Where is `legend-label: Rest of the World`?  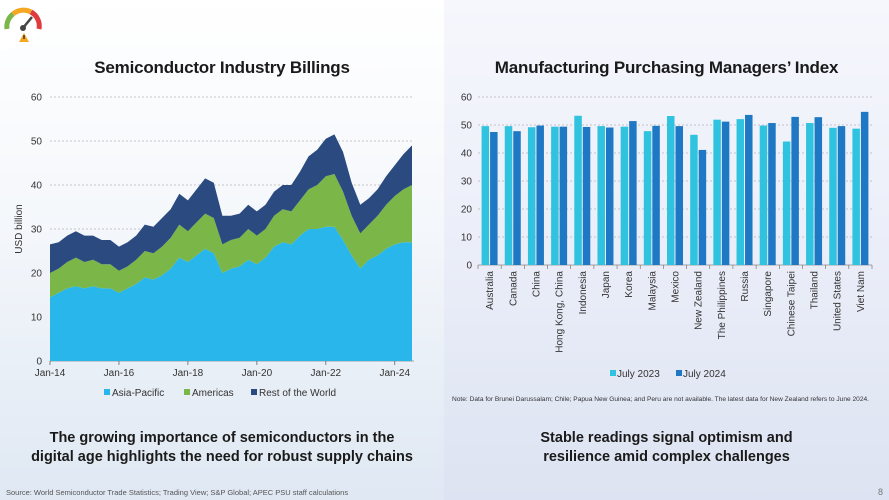 legend-label: Rest of the World is located at coordinates (297, 393).